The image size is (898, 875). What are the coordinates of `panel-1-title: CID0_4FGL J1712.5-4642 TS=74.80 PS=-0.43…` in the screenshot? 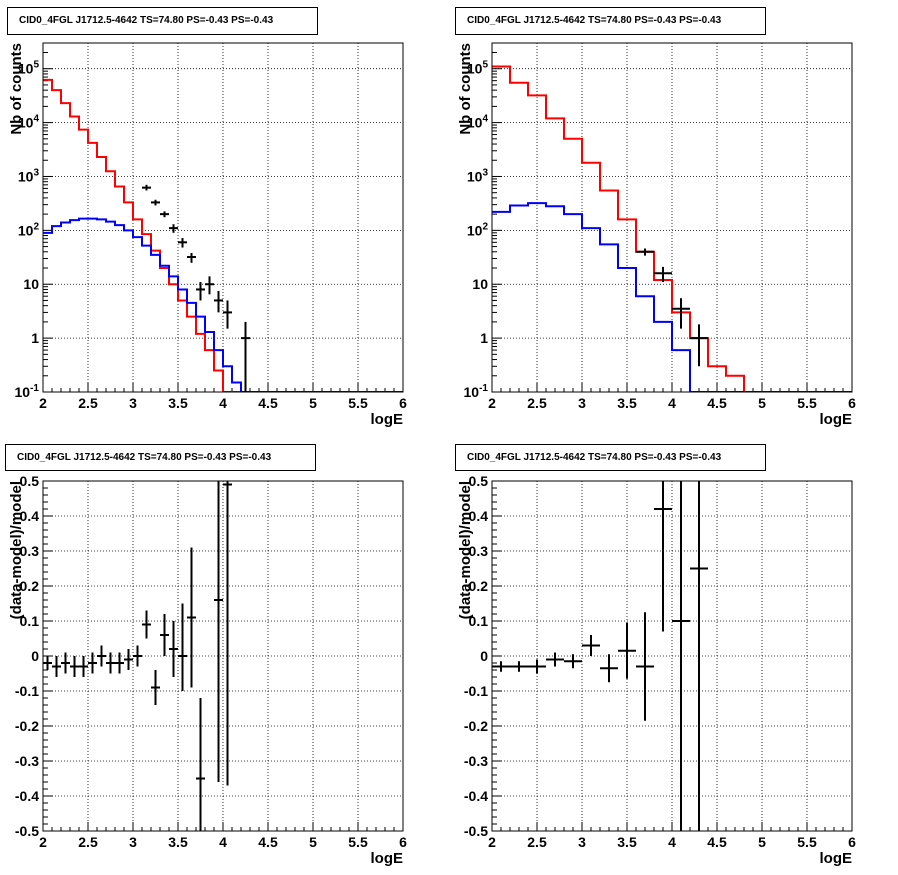 It's located at (162, 21).